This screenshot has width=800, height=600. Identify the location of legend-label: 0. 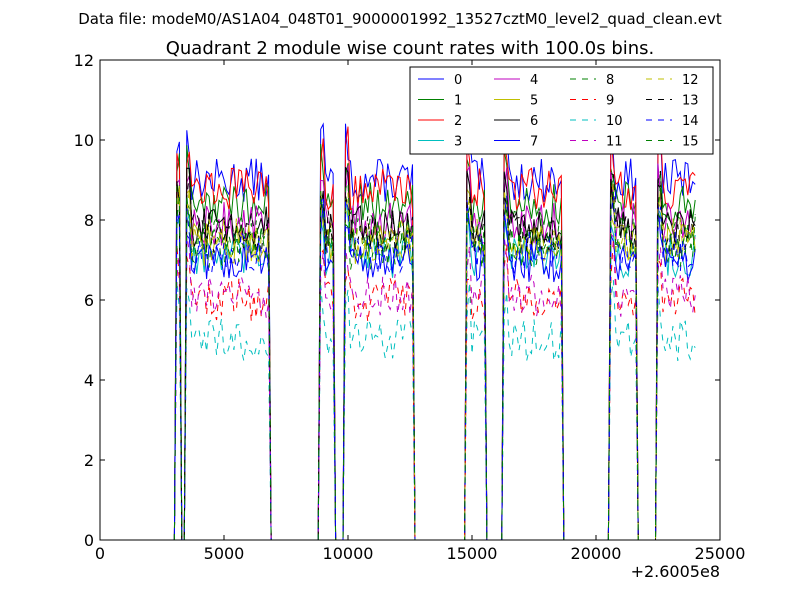
(458, 80).